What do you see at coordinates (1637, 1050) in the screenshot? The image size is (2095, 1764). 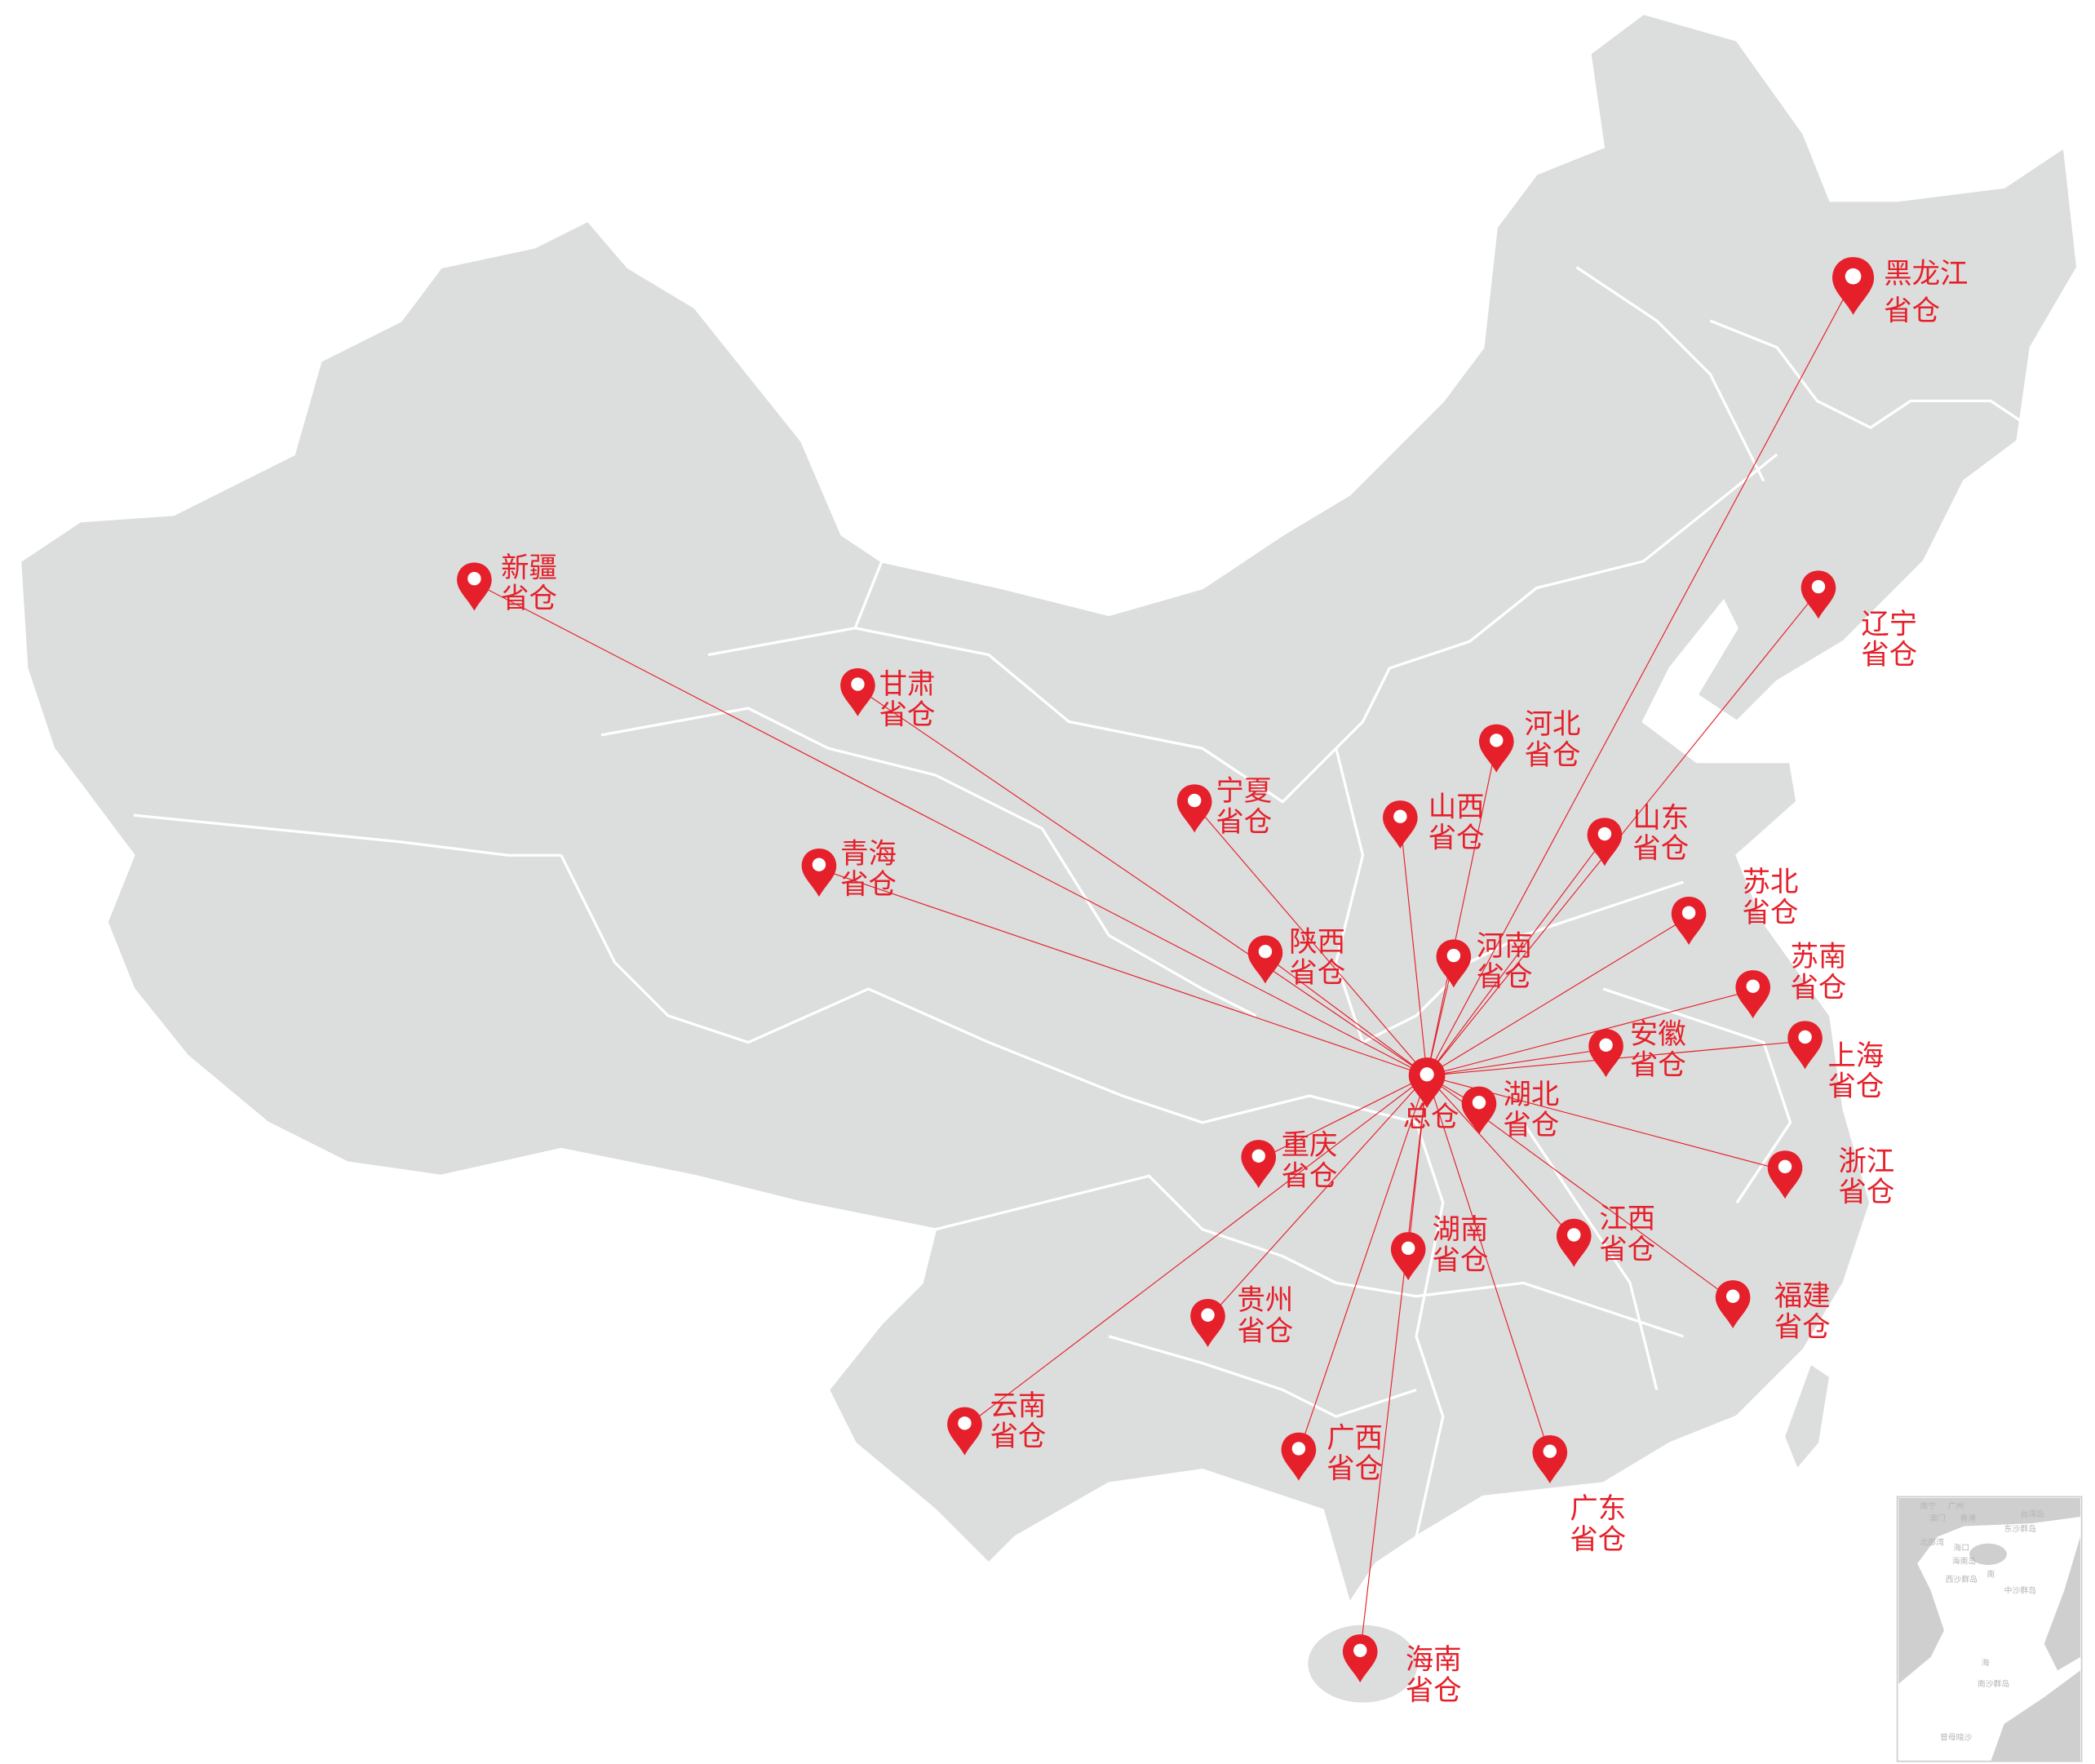 I see `warehouse-marker: 安徽省仓` at bounding box center [1637, 1050].